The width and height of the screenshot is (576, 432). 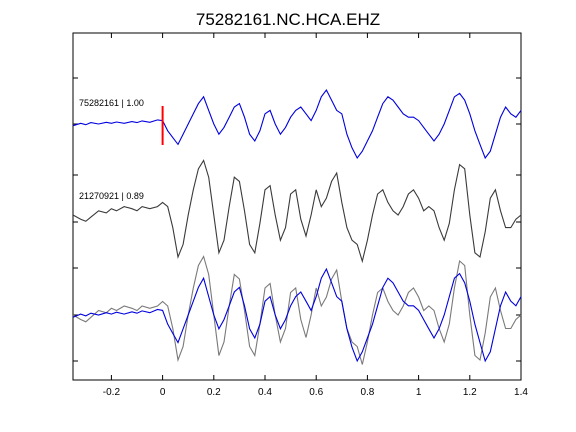 I want to click on chart-title: 75282161.NC.HCA.EHZ, so click(x=288, y=19).